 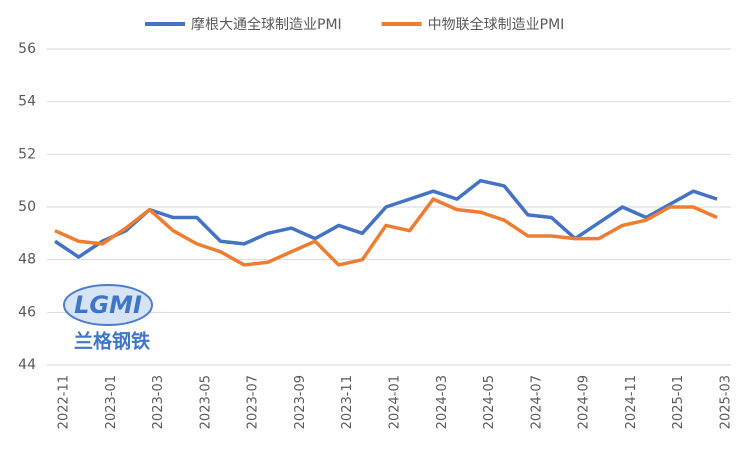 What do you see at coordinates (300, 402) in the screenshot?
I see `x-tick-label: 2023-09` at bounding box center [300, 402].